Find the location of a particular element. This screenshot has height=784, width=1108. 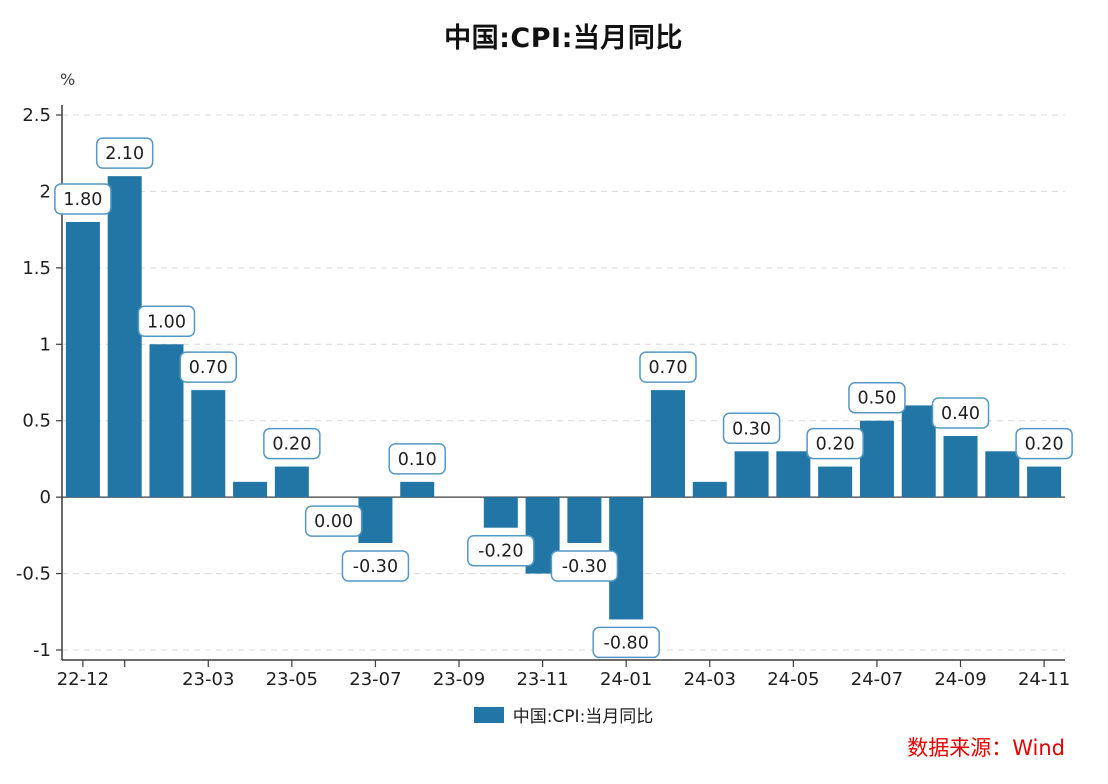

data-label: 1.00 is located at coordinates (166, 322).